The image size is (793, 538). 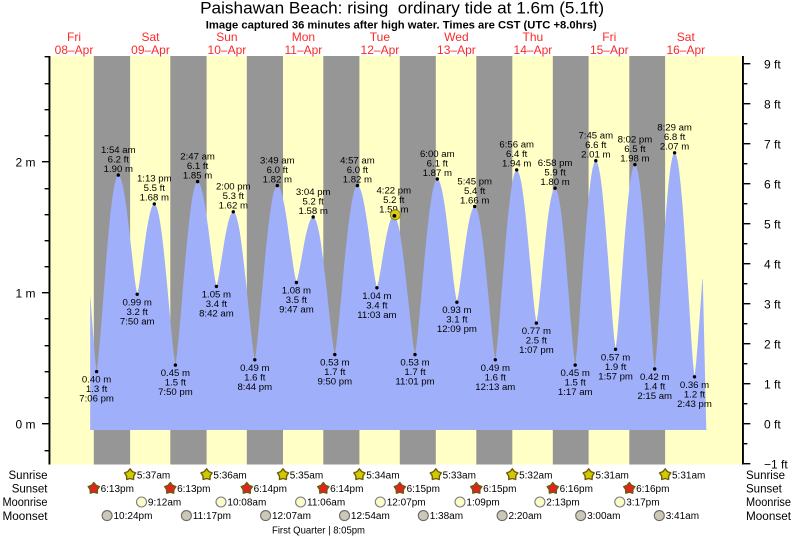 I want to click on svg-text: Thu, so click(x=533, y=37).